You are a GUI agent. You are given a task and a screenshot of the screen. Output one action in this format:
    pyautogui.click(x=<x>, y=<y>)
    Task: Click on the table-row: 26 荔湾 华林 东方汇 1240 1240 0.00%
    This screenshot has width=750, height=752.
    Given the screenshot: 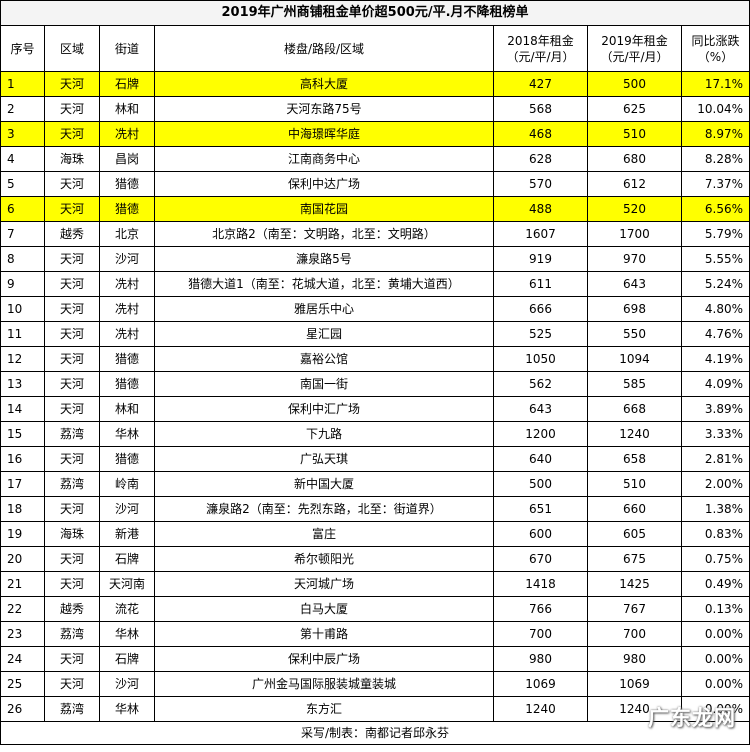 What is the action you would take?
    pyautogui.click(x=375, y=709)
    